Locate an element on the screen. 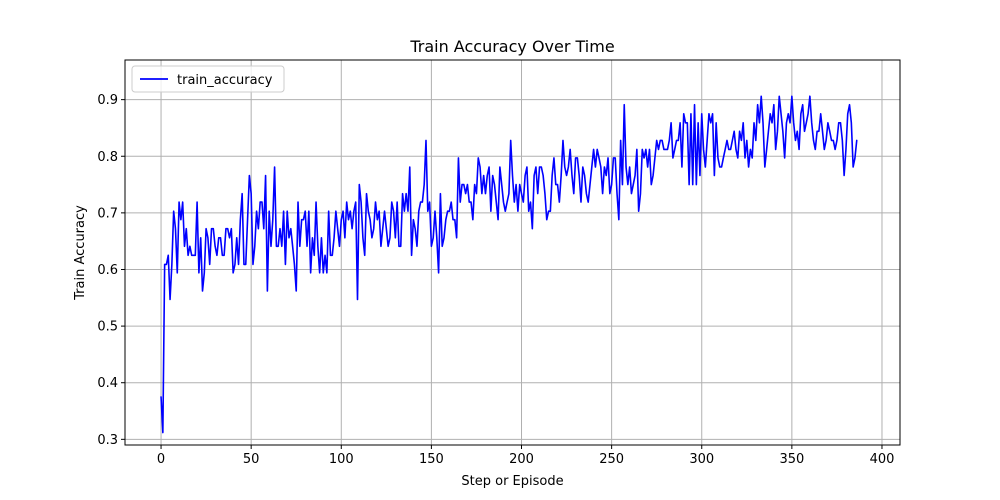 This screenshot has height=500, width=1000. legend-box is located at coordinates (208, 79).